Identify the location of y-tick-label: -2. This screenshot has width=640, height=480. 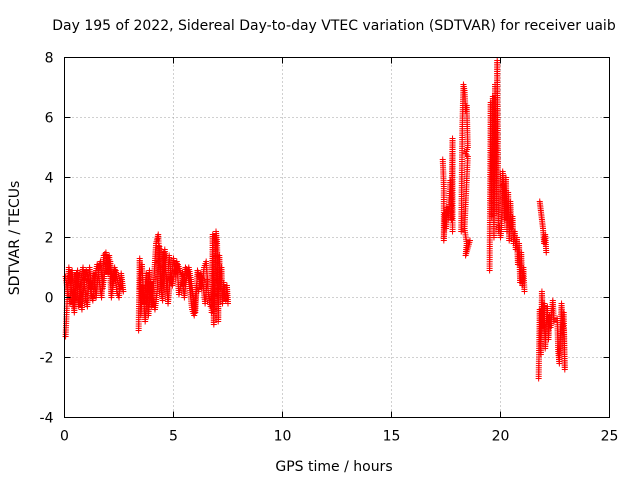
(47, 359).